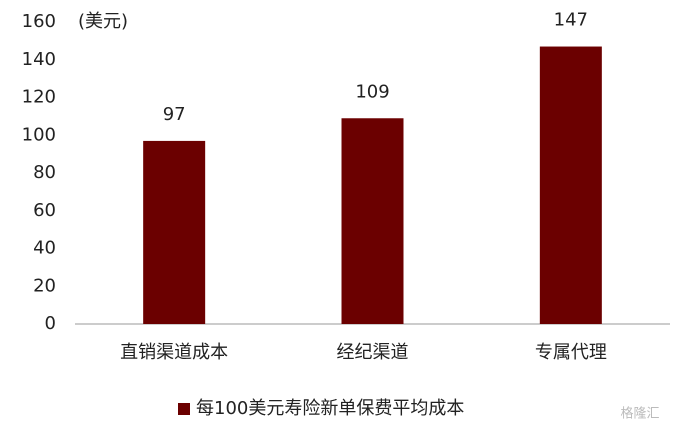  What do you see at coordinates (44, 172) in the screenshot?
I see `y-tick-label: 80` at bounding box center [44, 172].